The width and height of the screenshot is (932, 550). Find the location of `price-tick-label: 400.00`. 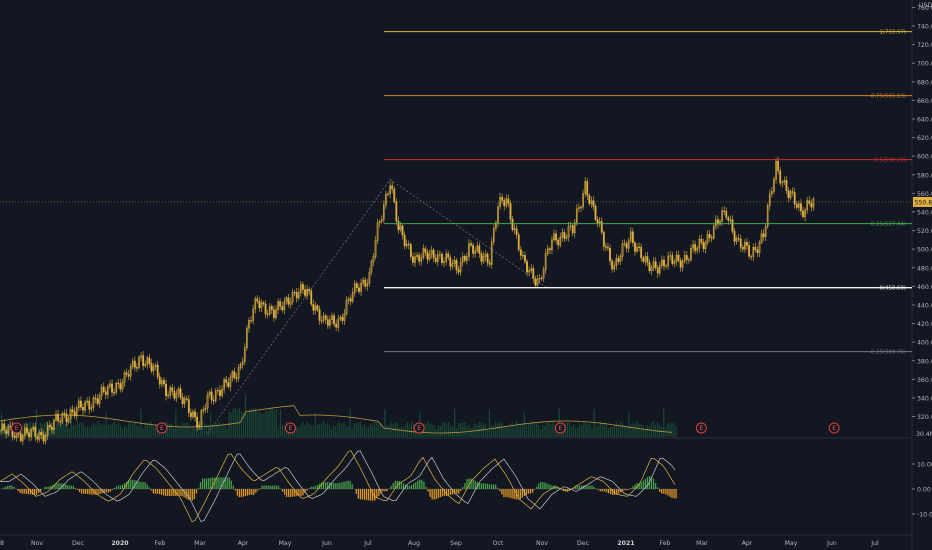

price-tick-label: 400.00 is located at coordinates (924, 343).